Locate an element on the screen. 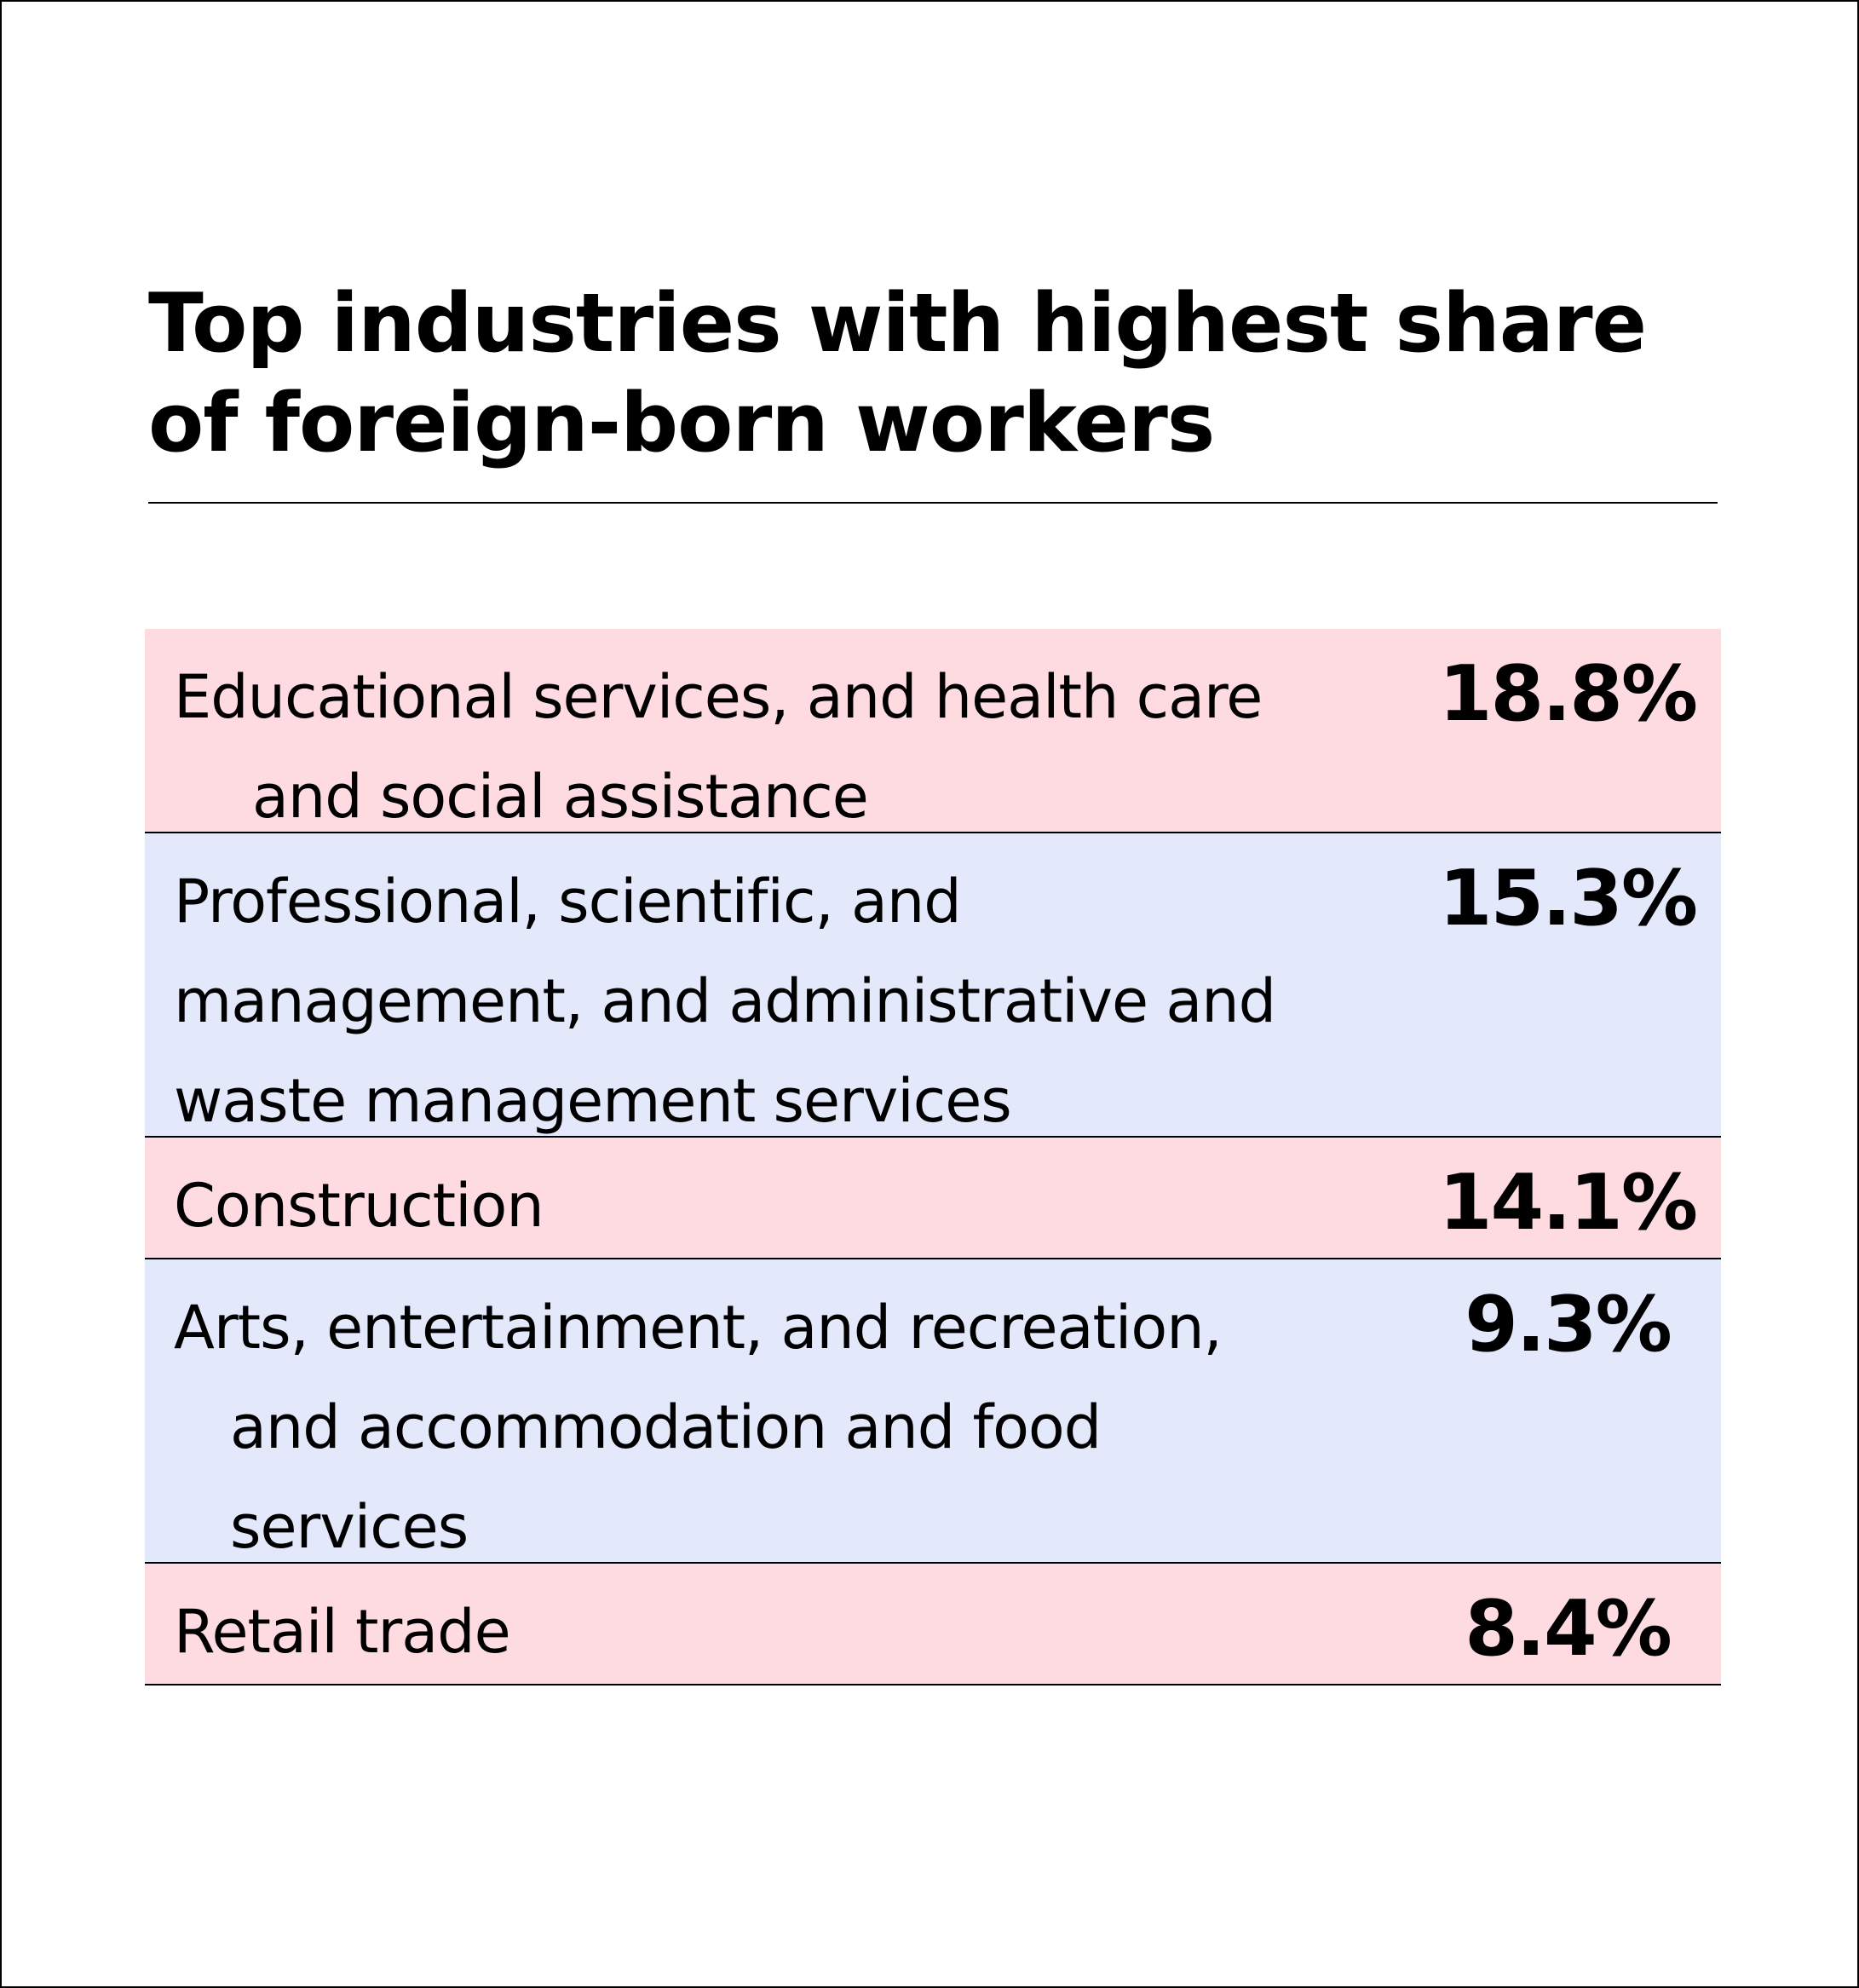 This screenshot has width=1859, height=1988. industry-label-line: Arts, entertainment, and recreation, is located at coordinates (698, 1328).